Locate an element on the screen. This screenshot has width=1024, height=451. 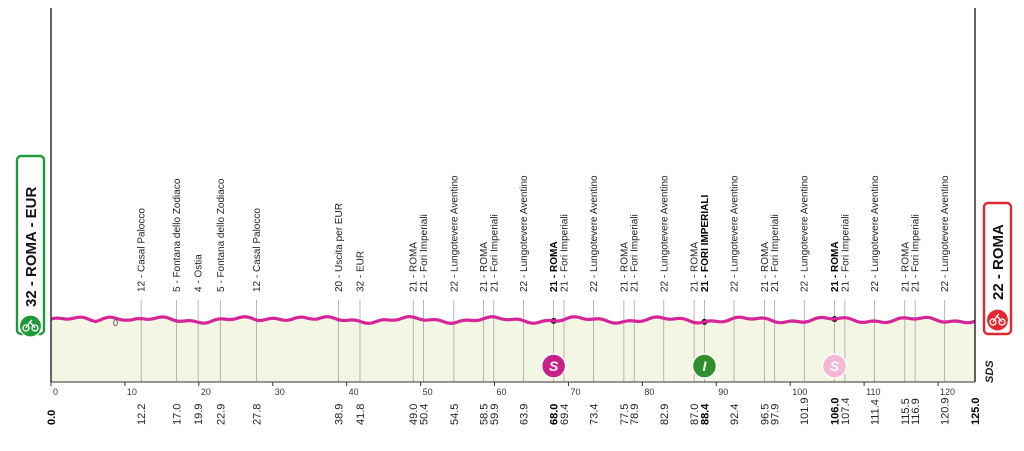
sprint-letter: I is located at coordinates (705, 366).